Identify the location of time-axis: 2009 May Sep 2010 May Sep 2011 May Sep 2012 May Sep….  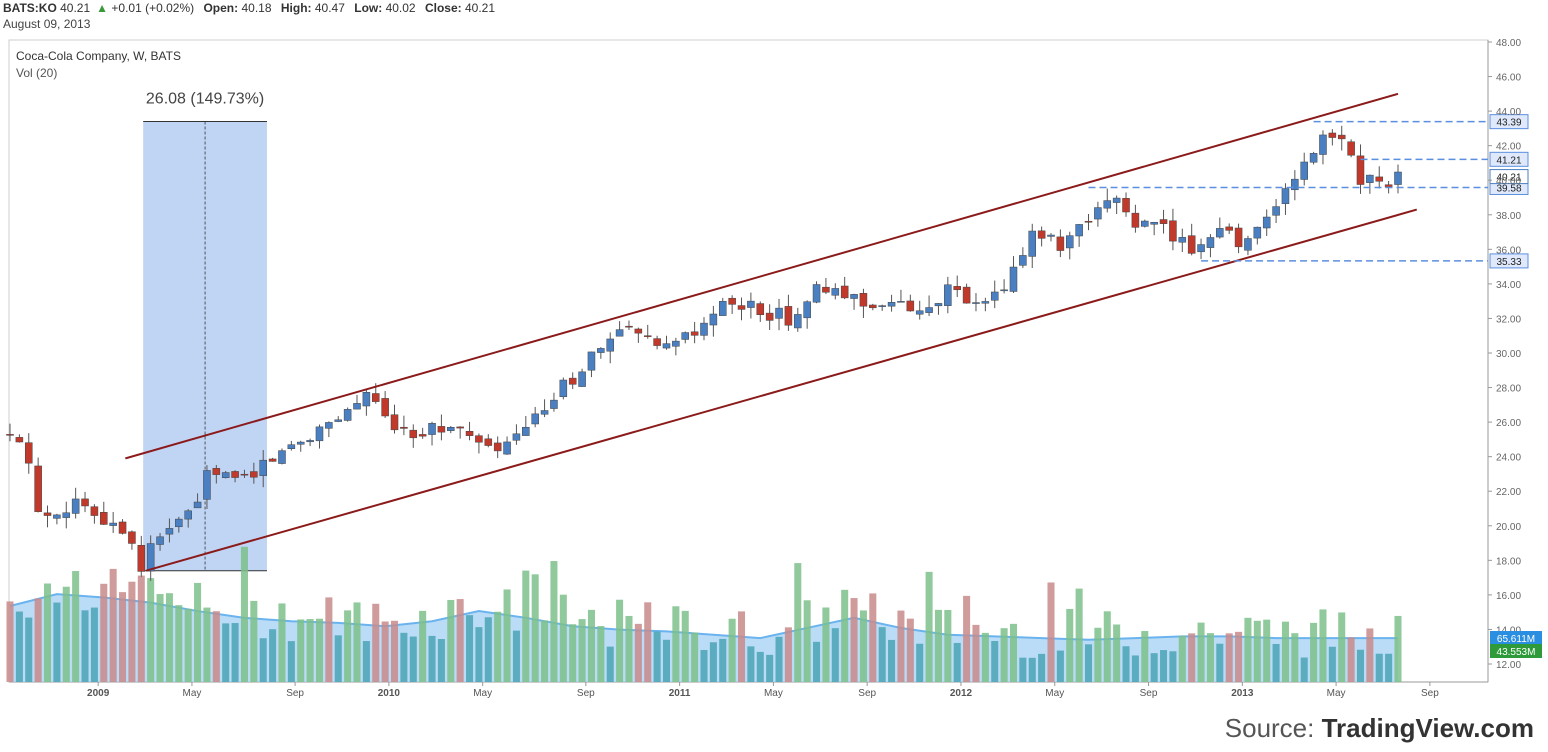
(763, 690).